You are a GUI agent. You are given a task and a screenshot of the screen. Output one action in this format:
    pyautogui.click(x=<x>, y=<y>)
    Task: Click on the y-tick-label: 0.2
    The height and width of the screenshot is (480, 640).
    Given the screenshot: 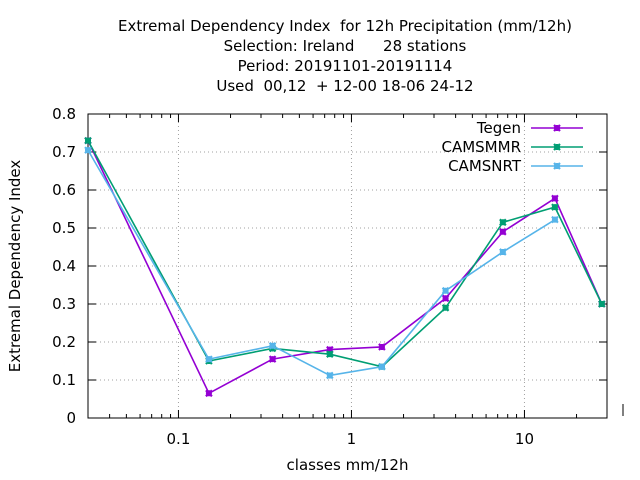 What is the action you would take?
    pyautogui.click(x=64, y=342)
    